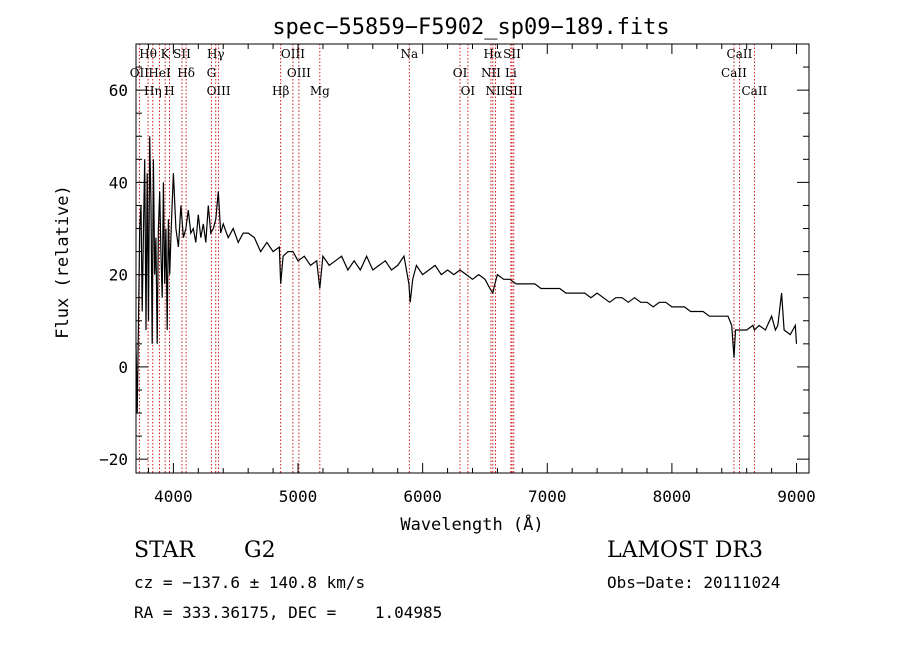 The image size is (900, 649). What do you see at coordinates (320, 91) in the screenshot?
I see `line-marker-label: Mg` at bounding box center [320, 91].